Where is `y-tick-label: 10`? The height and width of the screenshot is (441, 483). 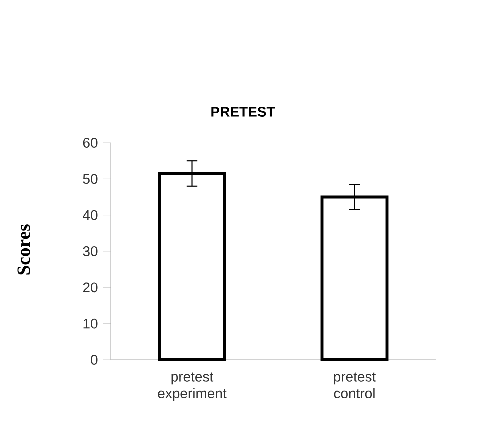
y-tick-label: 10 is located at coordinates (91, 323).